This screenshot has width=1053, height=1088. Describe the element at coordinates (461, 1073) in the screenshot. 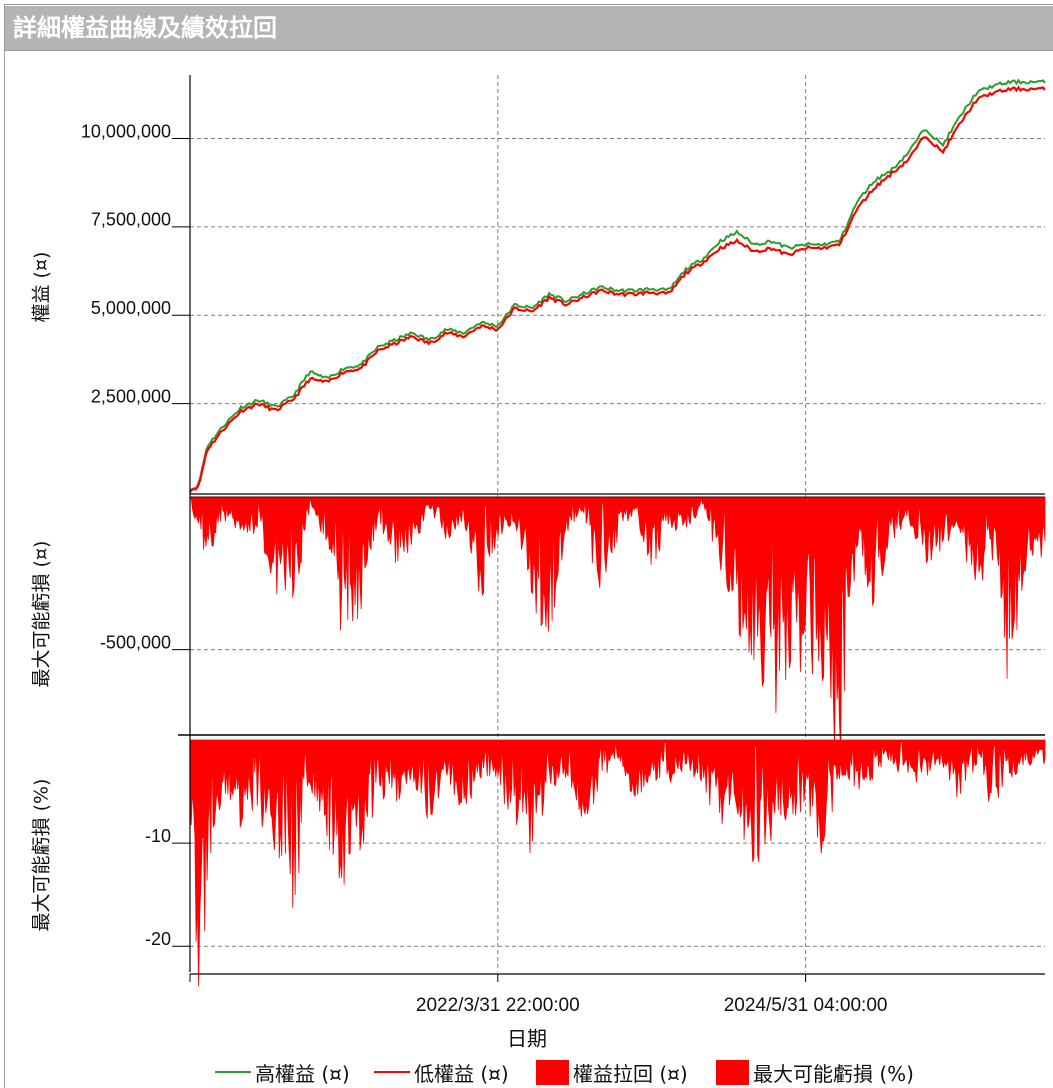

I see `legend-low-equity-label: 低權益 (¤)` at that location.